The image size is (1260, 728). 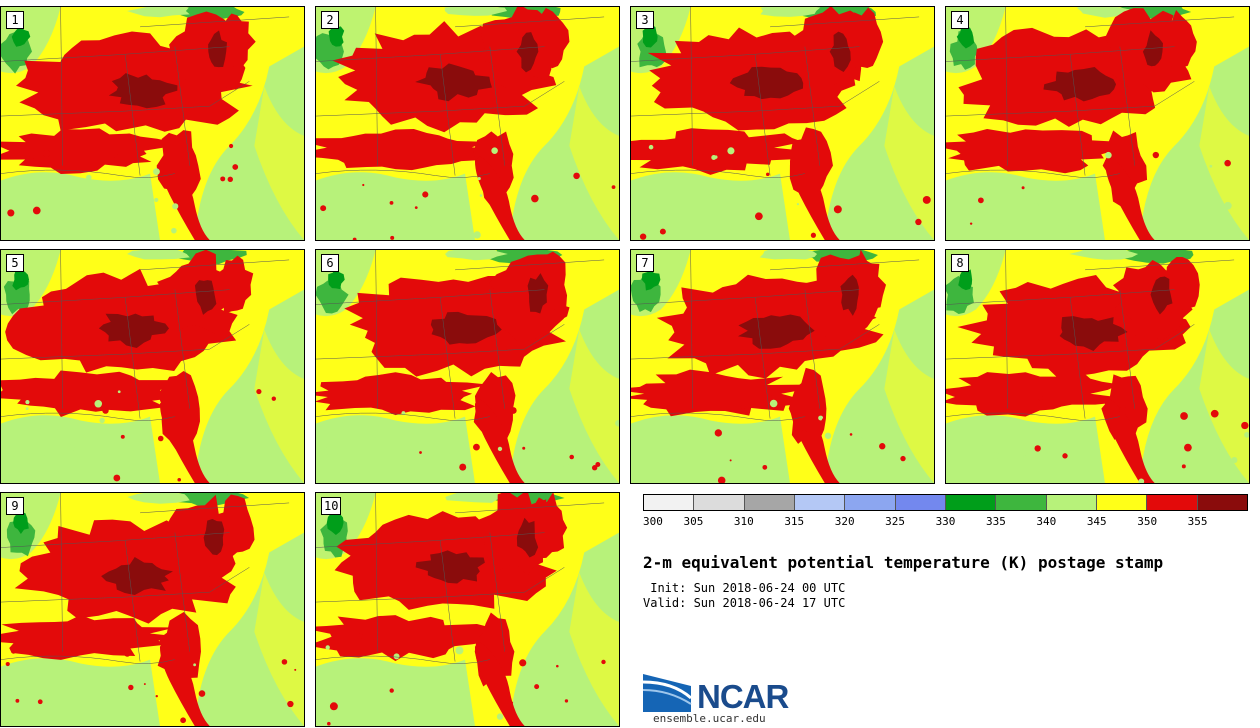 I want to click on ensemble-panel-8: 8, so click(x=1097, y=366).